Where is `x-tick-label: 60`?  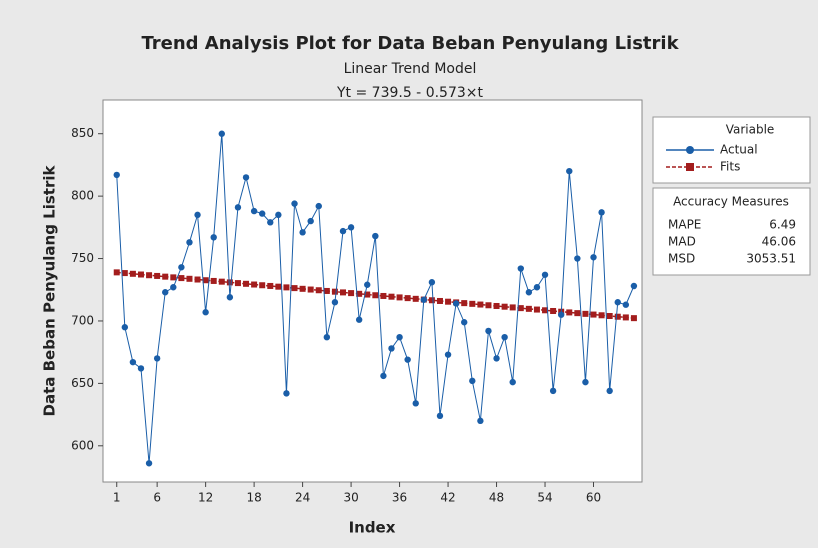 x-tick-label: 60 is located at coordinates (593, 498).